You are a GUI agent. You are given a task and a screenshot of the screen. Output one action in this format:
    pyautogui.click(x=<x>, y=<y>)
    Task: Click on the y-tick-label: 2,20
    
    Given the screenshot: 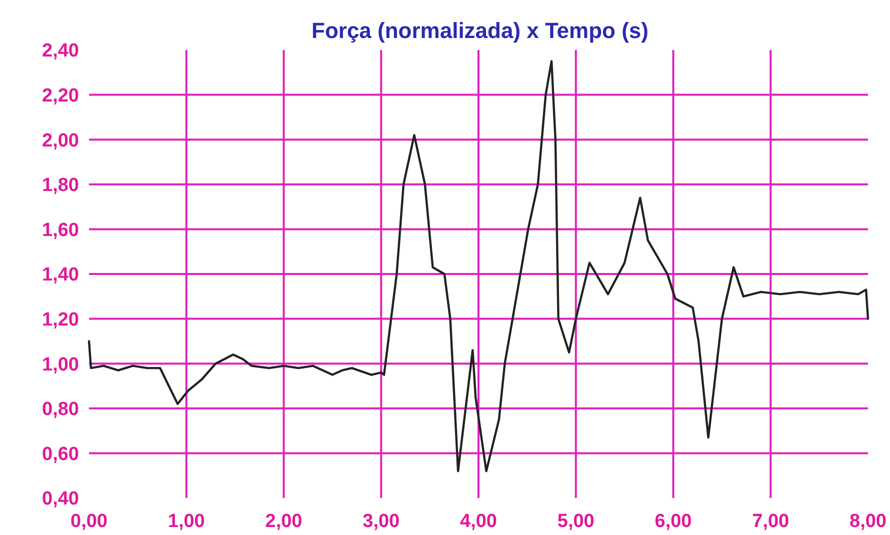 What is the action you would take?
    pyautogui.click(x=60, y=95)
    